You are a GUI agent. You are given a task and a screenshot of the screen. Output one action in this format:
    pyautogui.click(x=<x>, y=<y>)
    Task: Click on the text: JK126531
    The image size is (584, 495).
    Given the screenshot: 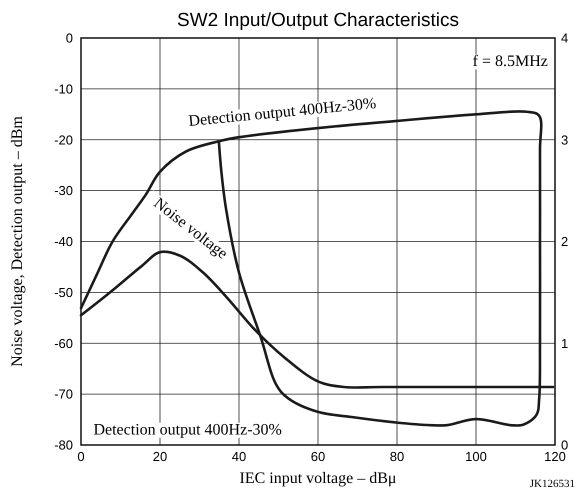 What is the action you would take?
    pyautogui.click(x=552, y=484)
    